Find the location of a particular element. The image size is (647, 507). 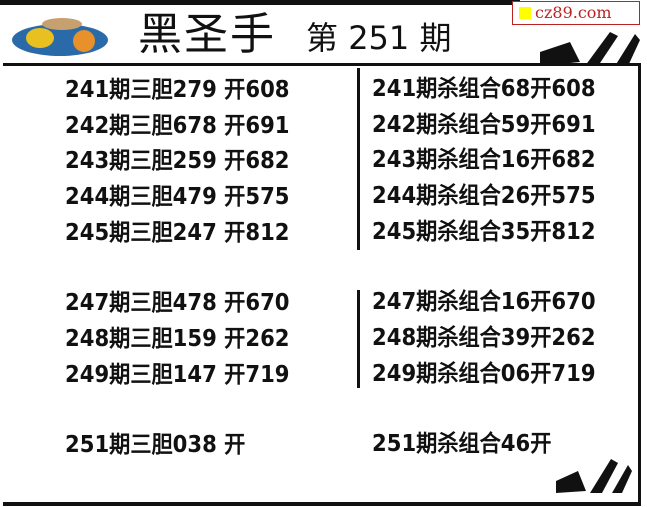

left-row: 244期三胆479 开575 is located at coordinates (177, 197).